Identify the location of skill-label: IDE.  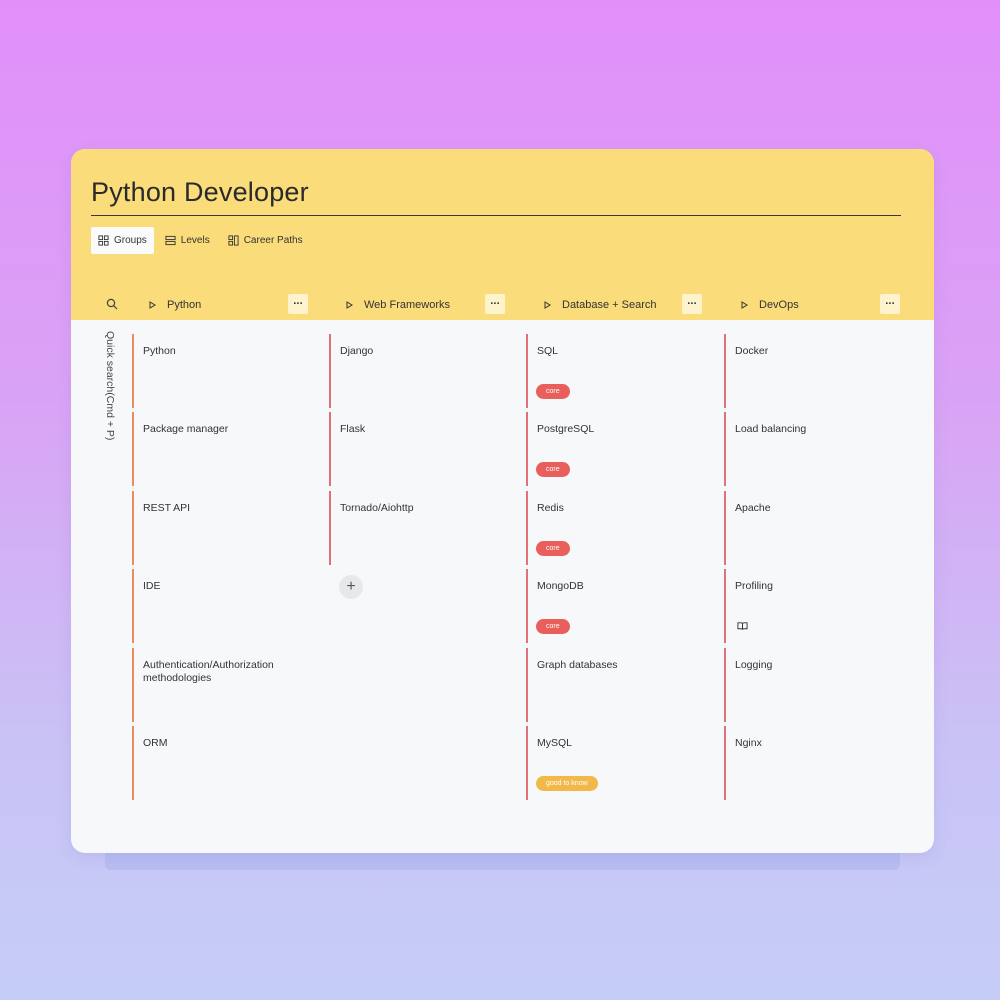
(152, 586).